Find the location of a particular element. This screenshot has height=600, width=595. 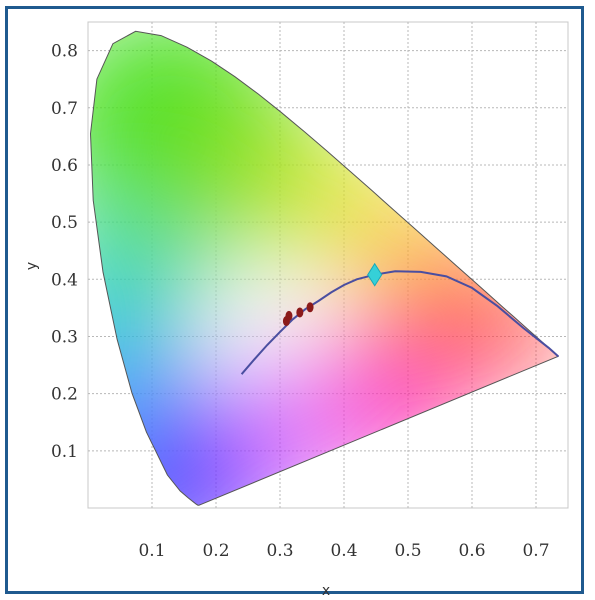

y-tick-label: 0.5 is located at coordinates (64, 223).